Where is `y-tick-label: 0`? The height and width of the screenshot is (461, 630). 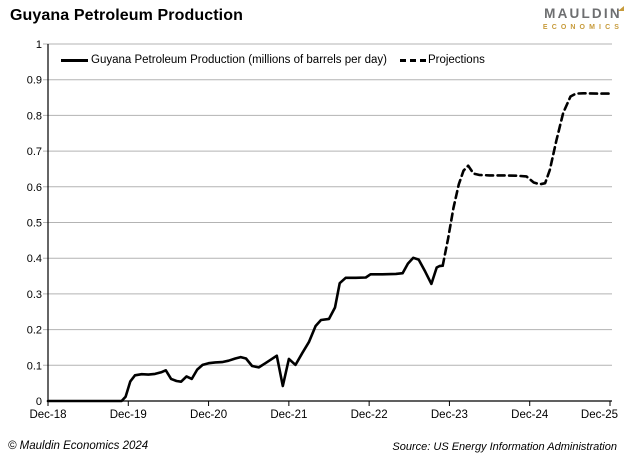 y-tick-label: 0 is located at coordinates (39, 402).